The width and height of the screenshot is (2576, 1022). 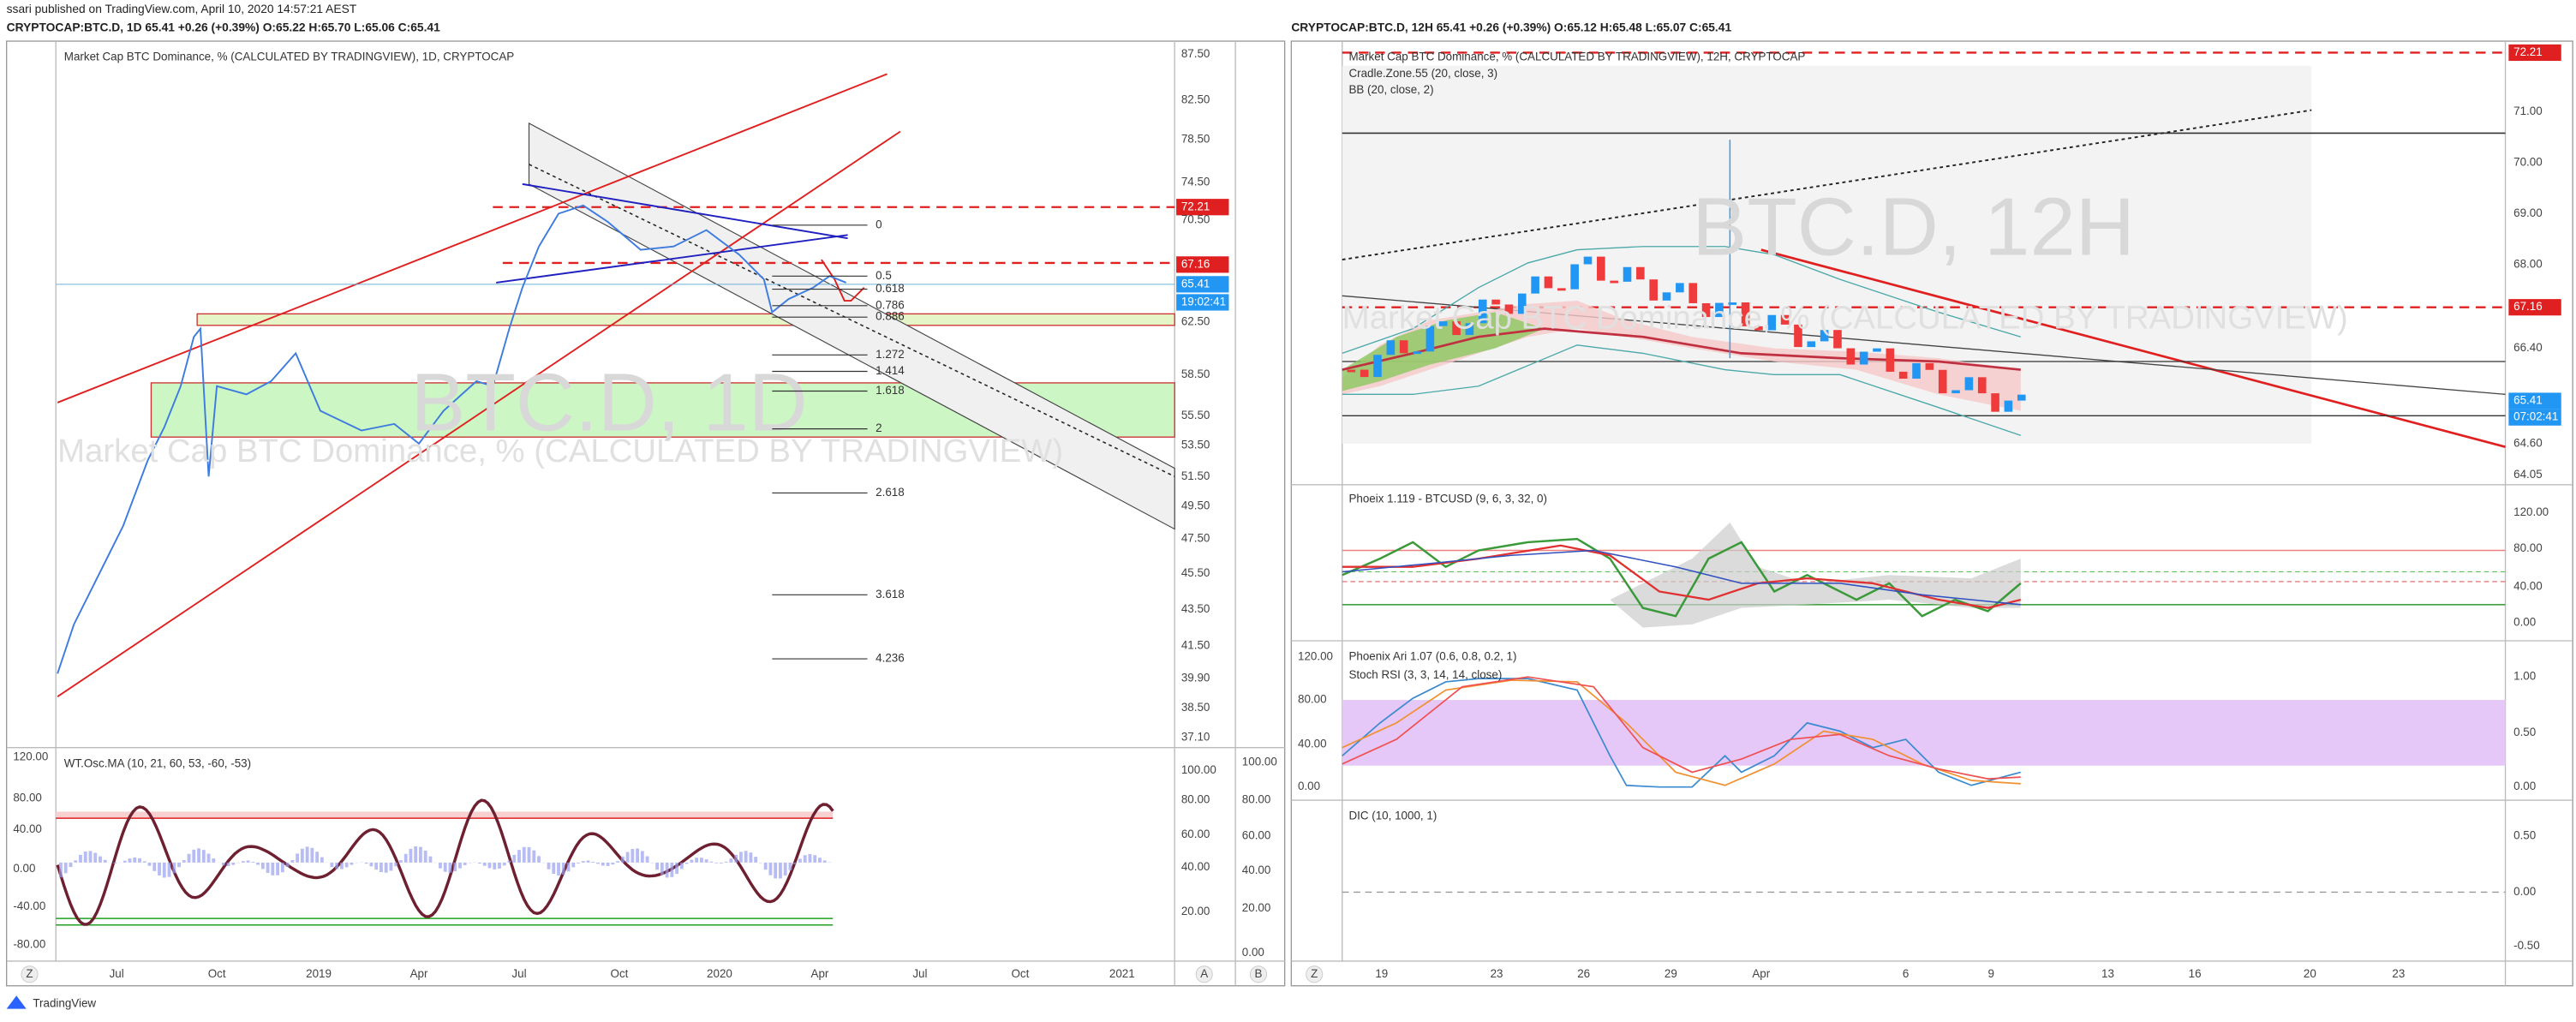 What do you see at coordinates (1122, 973) in the screenshot?
I see `time-label: 2021` at bounding box center [1122, 973].